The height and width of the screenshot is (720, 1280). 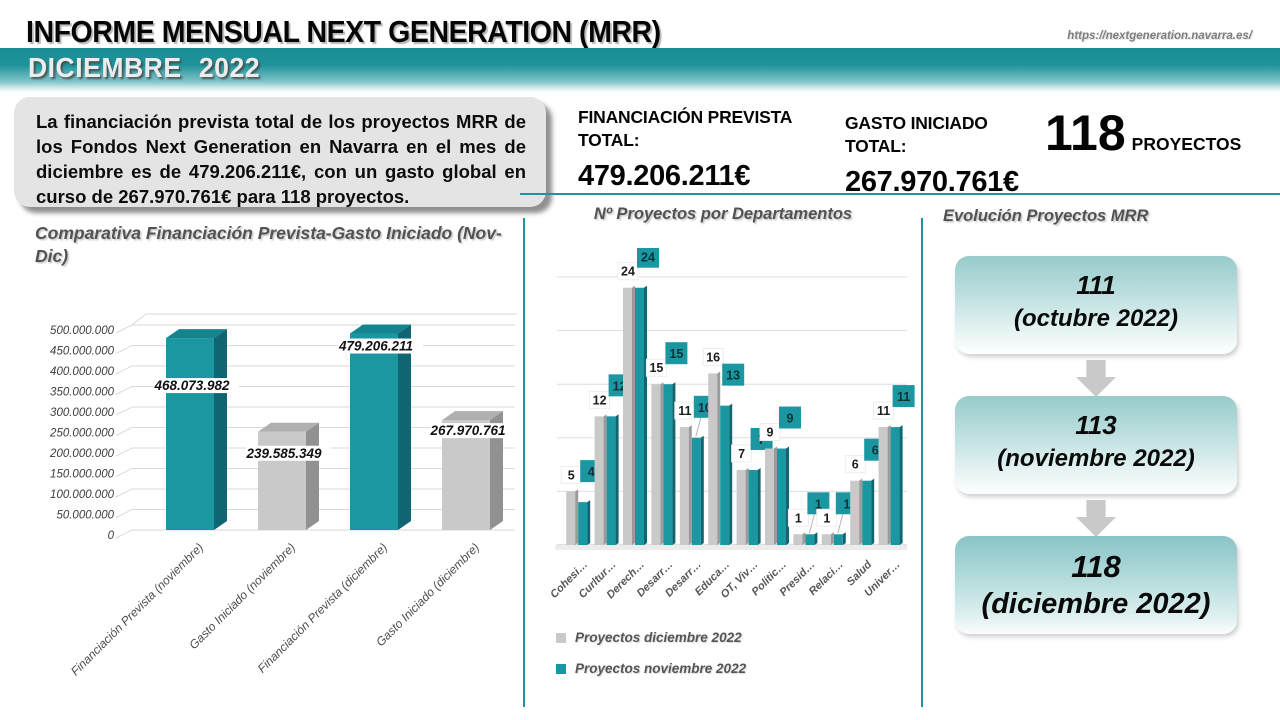 What do you see at coordinates (1186, 144) in the screenshot?
I see `kpi-proyectos-label: PROYECTOS` at bounding box center [1186, 144].